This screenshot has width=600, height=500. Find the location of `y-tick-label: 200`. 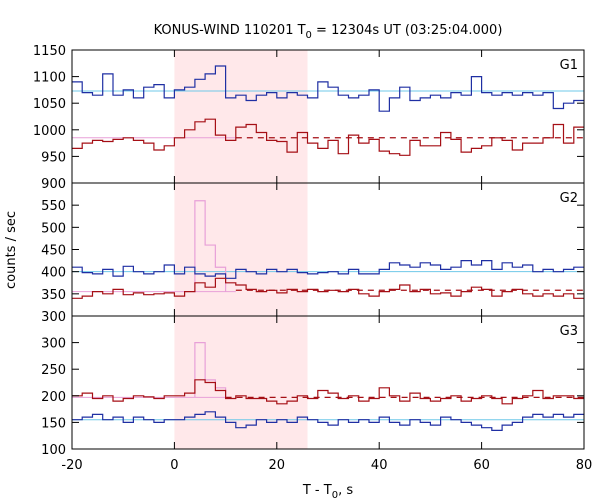

y-tick-label: 200 is located at coordinates (53, 397).